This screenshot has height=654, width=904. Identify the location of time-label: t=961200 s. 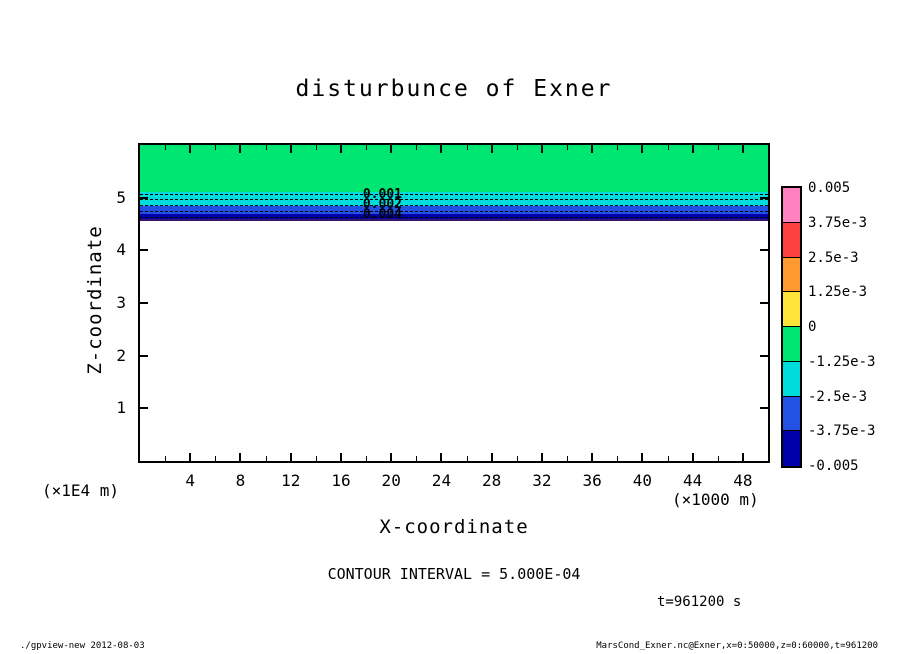
(699, 602).